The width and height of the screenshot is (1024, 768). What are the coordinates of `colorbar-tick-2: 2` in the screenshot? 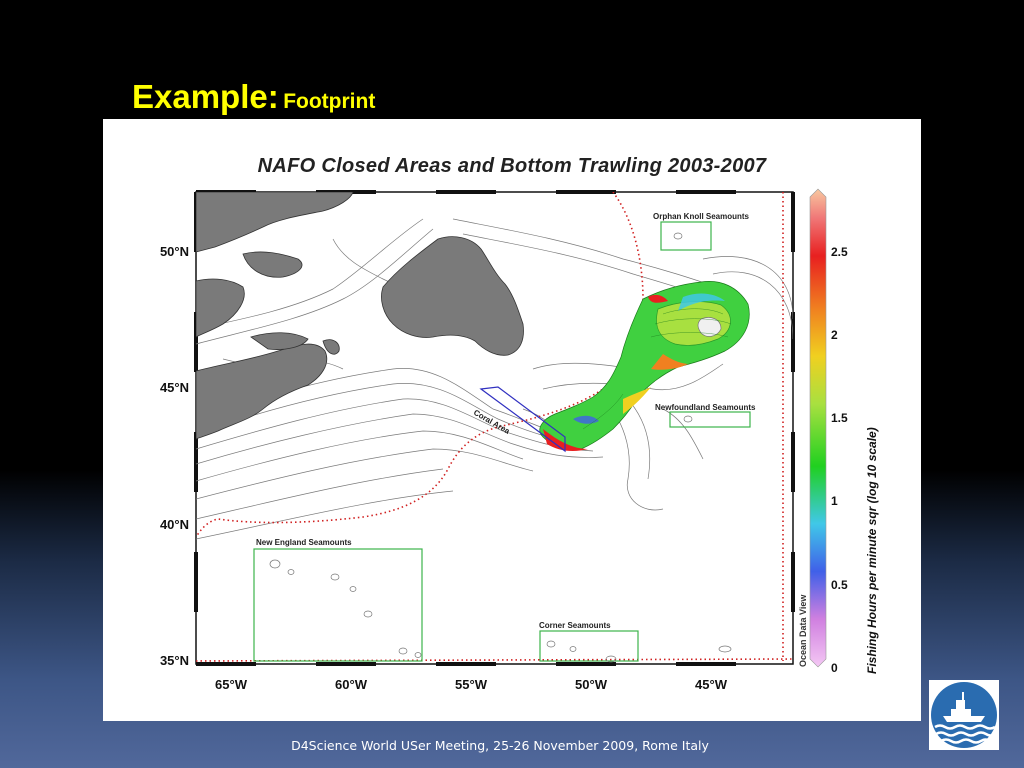 It's located at (834, 335).